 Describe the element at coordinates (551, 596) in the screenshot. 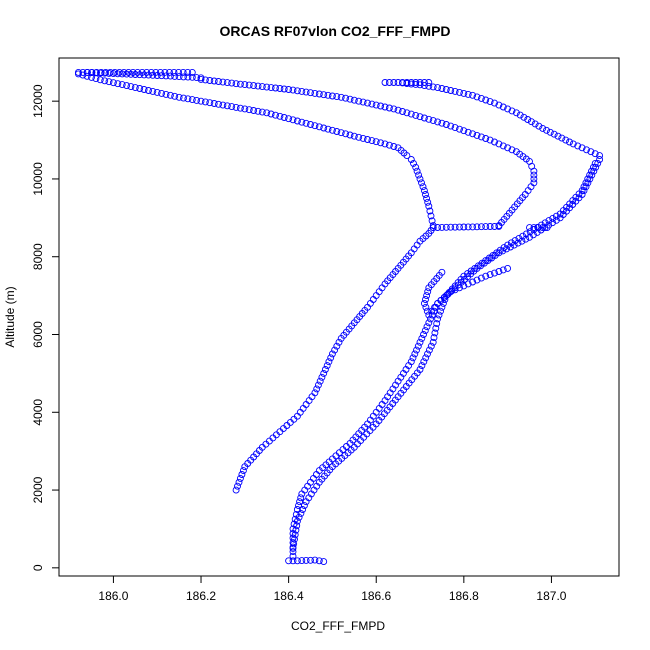

I see `x-tick-label: 187.0` at that location.